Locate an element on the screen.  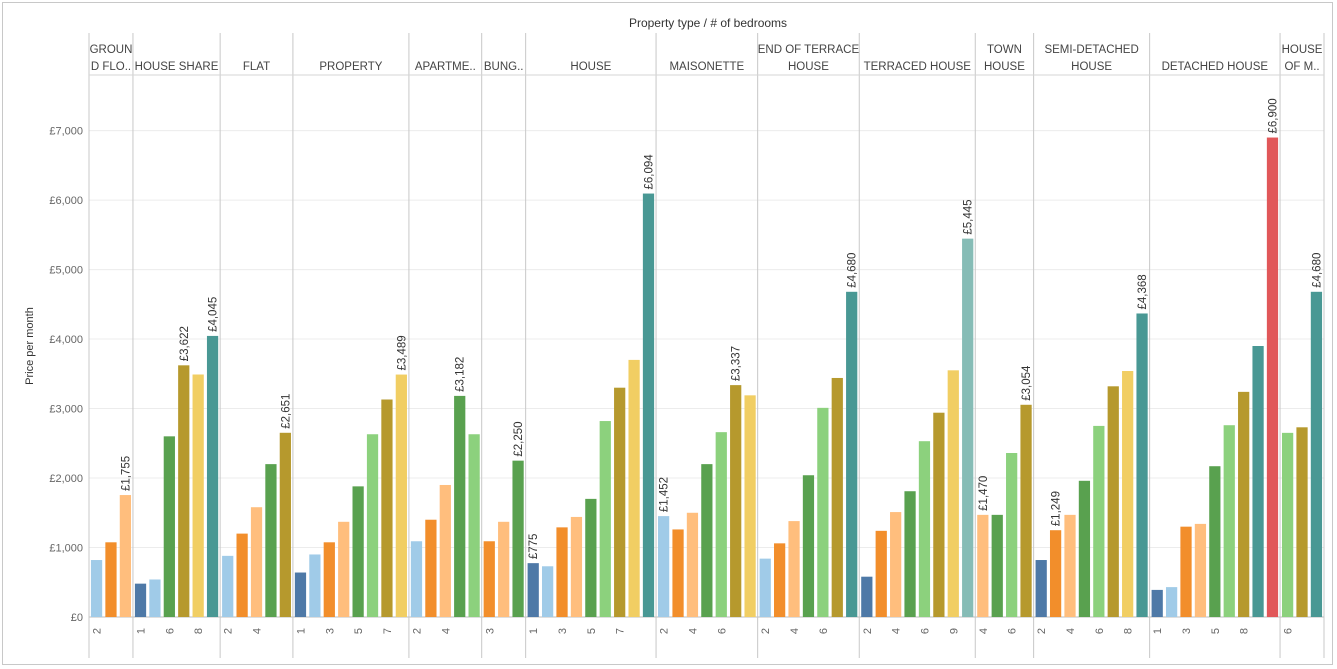
x-tick-label: 1 is located at coordinates (534, 631).